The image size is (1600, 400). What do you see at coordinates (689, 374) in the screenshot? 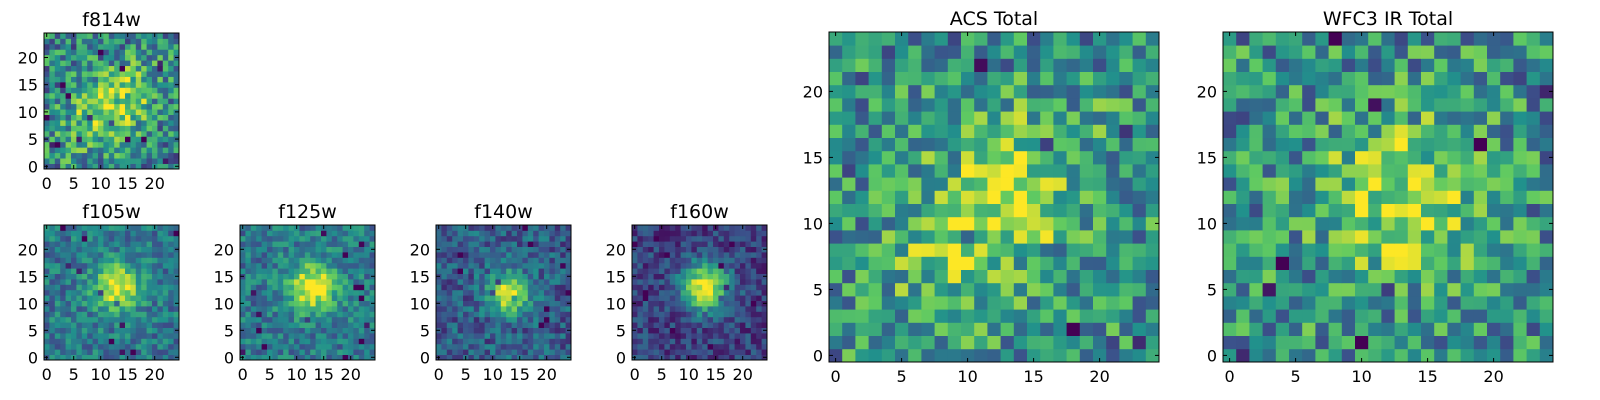
I see `x-tick-label: 10` at bounding box center [689, 374].